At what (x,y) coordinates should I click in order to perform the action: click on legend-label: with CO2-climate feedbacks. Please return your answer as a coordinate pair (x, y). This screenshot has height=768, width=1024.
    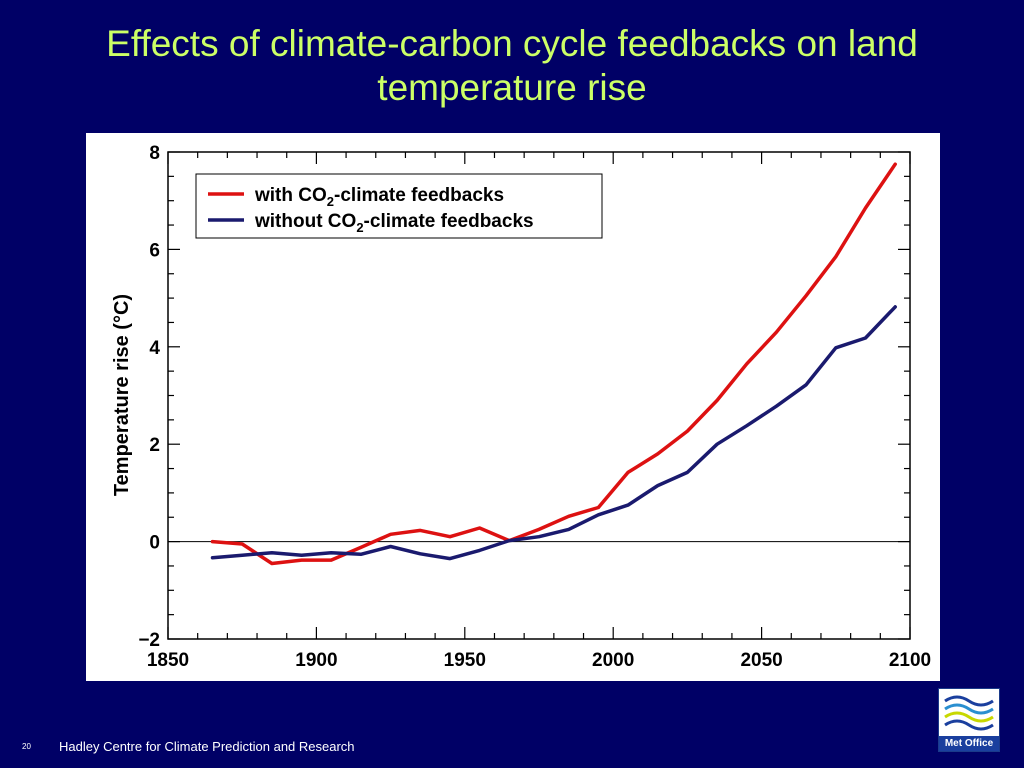
    Looking at the image, I should click on (379, 197).